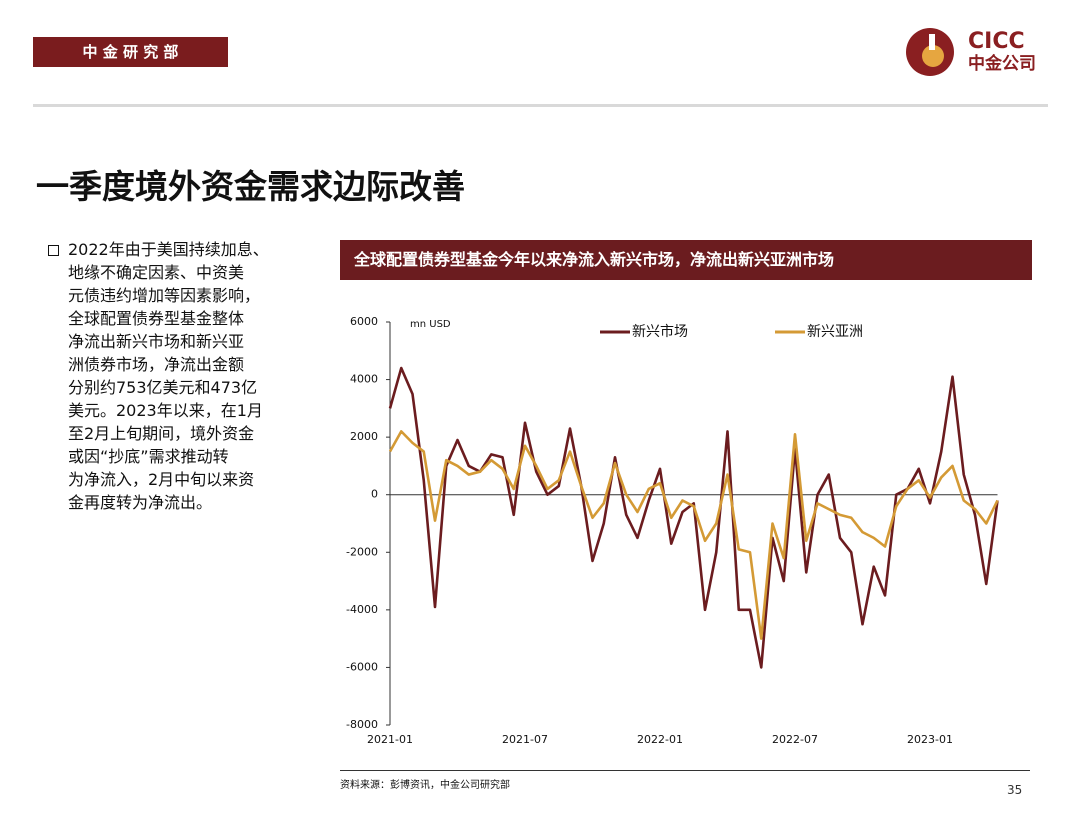 The height and width of the screenshot is (837, 1080). Describe the element at coordinates (156, 272) in the screenshot. I see `bullet-line: 地缘不确定因素、中资美` at that location.